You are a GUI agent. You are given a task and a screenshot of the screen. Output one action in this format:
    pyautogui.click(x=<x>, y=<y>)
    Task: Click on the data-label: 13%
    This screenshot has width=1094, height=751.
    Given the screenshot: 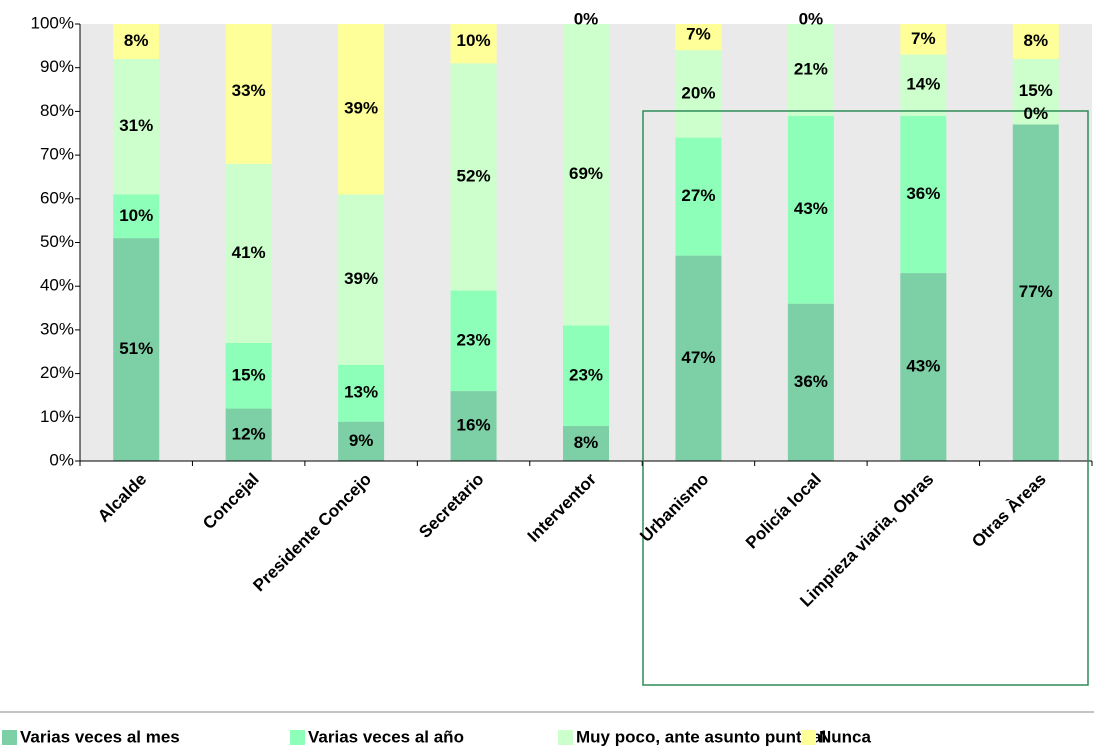 What is the action you would take?
    pyautogui.click(x=361, y=392)
    